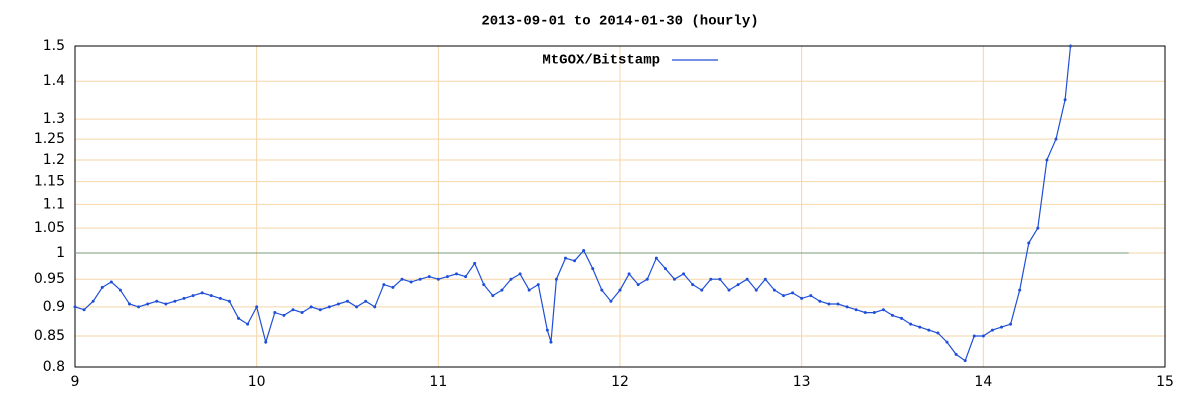 This screenshot has height=400, width=1200. I want to click on x-tick-label: 11, so click(438, 382).